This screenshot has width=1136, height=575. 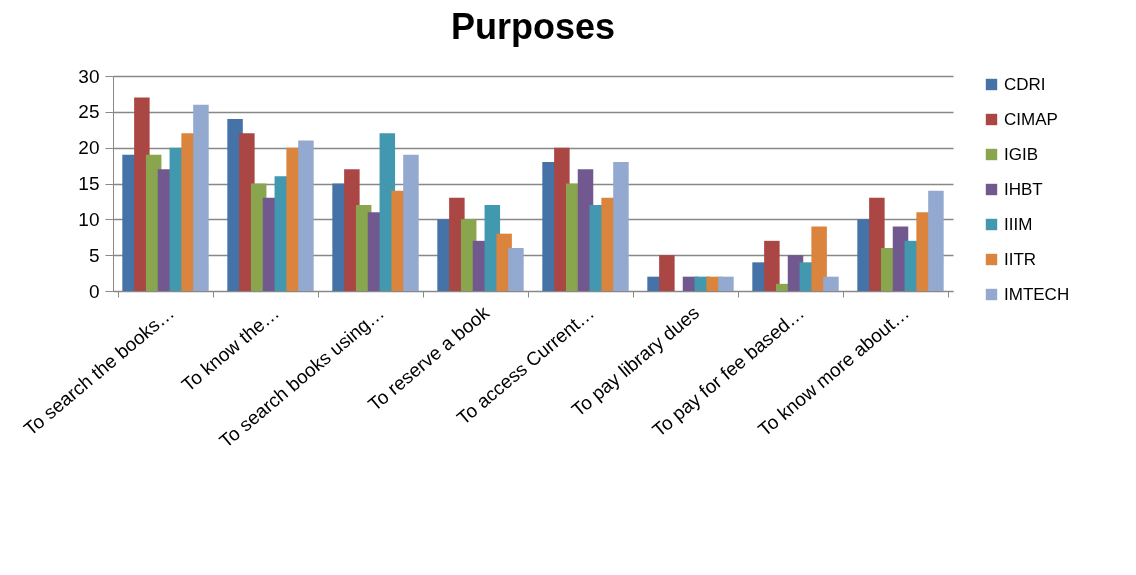 I want to click on y-tick-label: 30, so click(x=89, y=76).